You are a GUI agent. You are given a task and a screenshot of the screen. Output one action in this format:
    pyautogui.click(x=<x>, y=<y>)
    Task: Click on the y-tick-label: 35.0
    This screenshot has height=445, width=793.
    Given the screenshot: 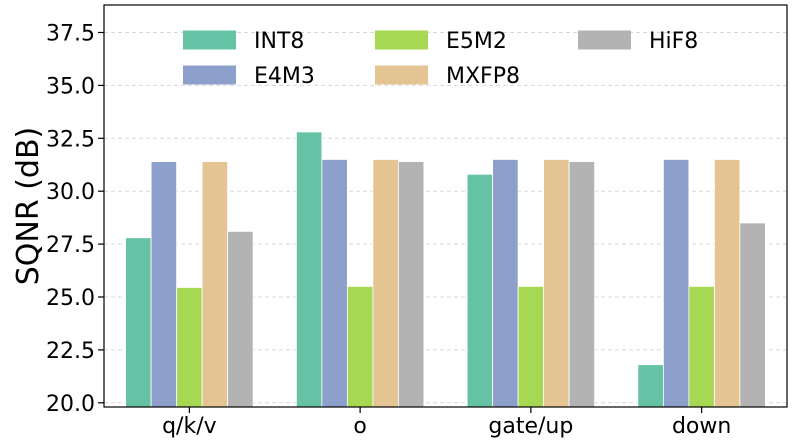 What is the action you would take?
    pyautogui.click(x=70, y=86)
    